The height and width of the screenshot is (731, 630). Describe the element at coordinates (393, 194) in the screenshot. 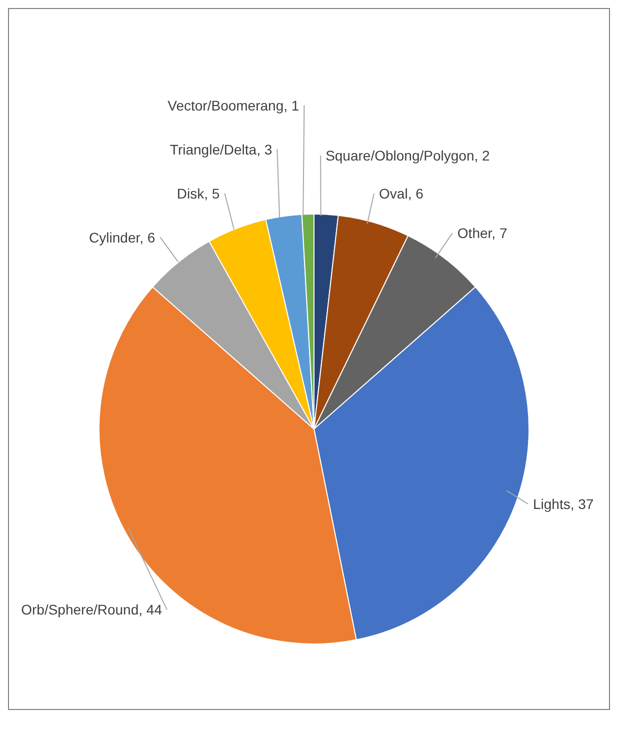

I see `slice-label: Oval` at that location.